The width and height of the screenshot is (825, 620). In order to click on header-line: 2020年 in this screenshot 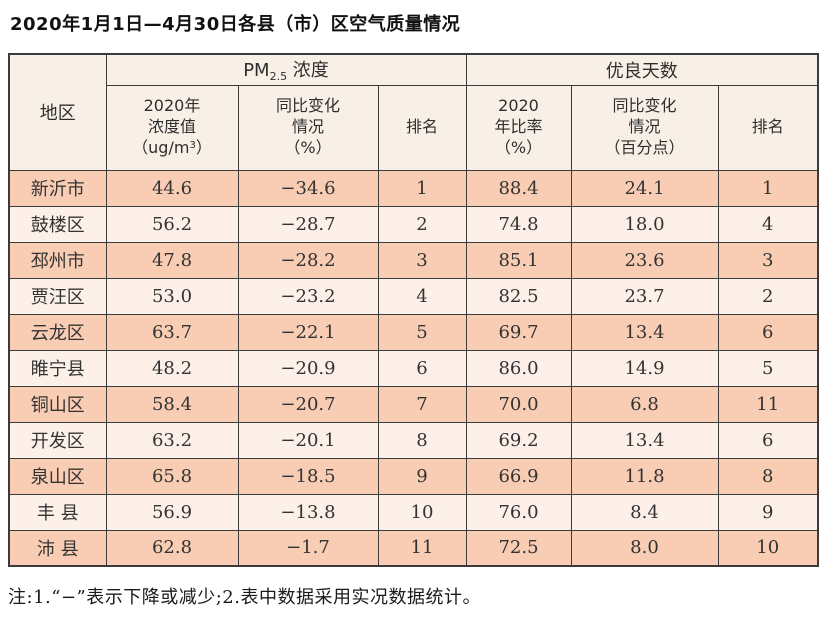, I will do `click(172, 106)`.